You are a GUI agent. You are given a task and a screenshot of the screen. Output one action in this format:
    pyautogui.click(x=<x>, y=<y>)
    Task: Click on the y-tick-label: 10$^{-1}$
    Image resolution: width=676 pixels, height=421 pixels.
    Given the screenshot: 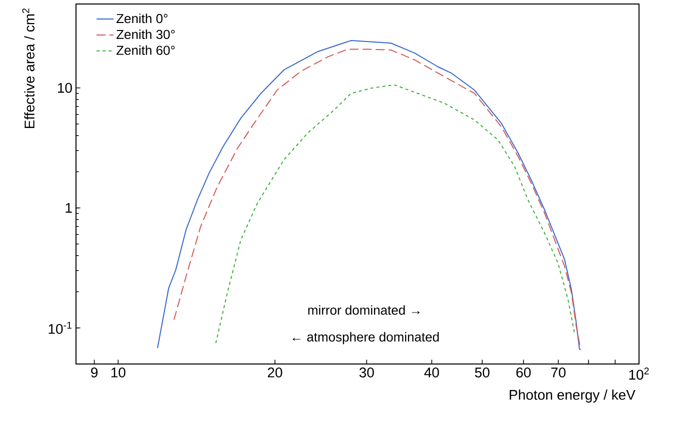 What is the action you would take?
    pyautogui.click(x=60, y=328)
    